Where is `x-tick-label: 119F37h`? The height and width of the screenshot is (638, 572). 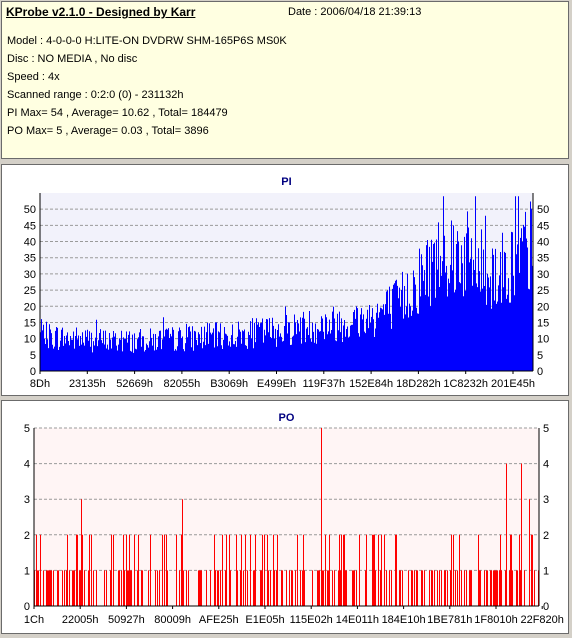
x-tick-label: 119F37h is located at coordinates (323, 384).